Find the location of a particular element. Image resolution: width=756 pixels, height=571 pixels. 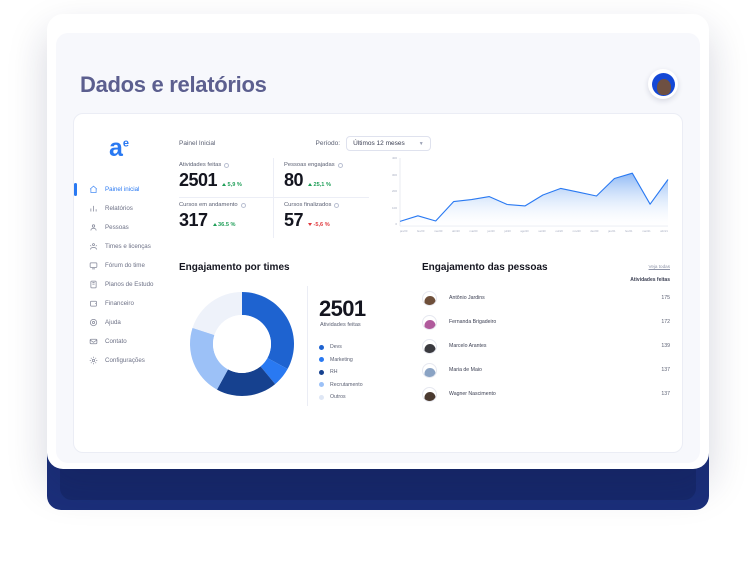

sidebar-item-times-e-licencas: Times e licenças is located at coordinates (126, 246).